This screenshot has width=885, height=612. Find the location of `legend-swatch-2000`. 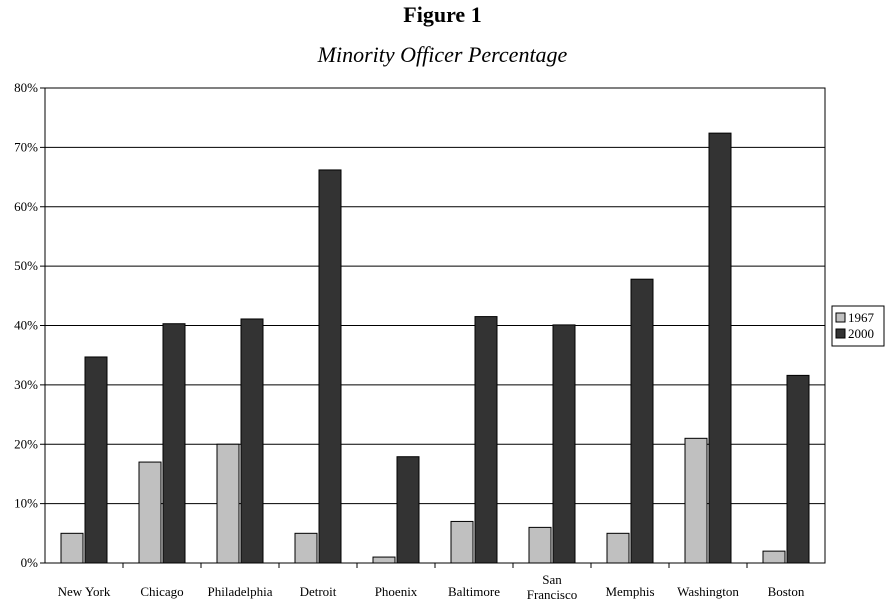

legend-swatch-2000 is located at coordinates (840, 333).